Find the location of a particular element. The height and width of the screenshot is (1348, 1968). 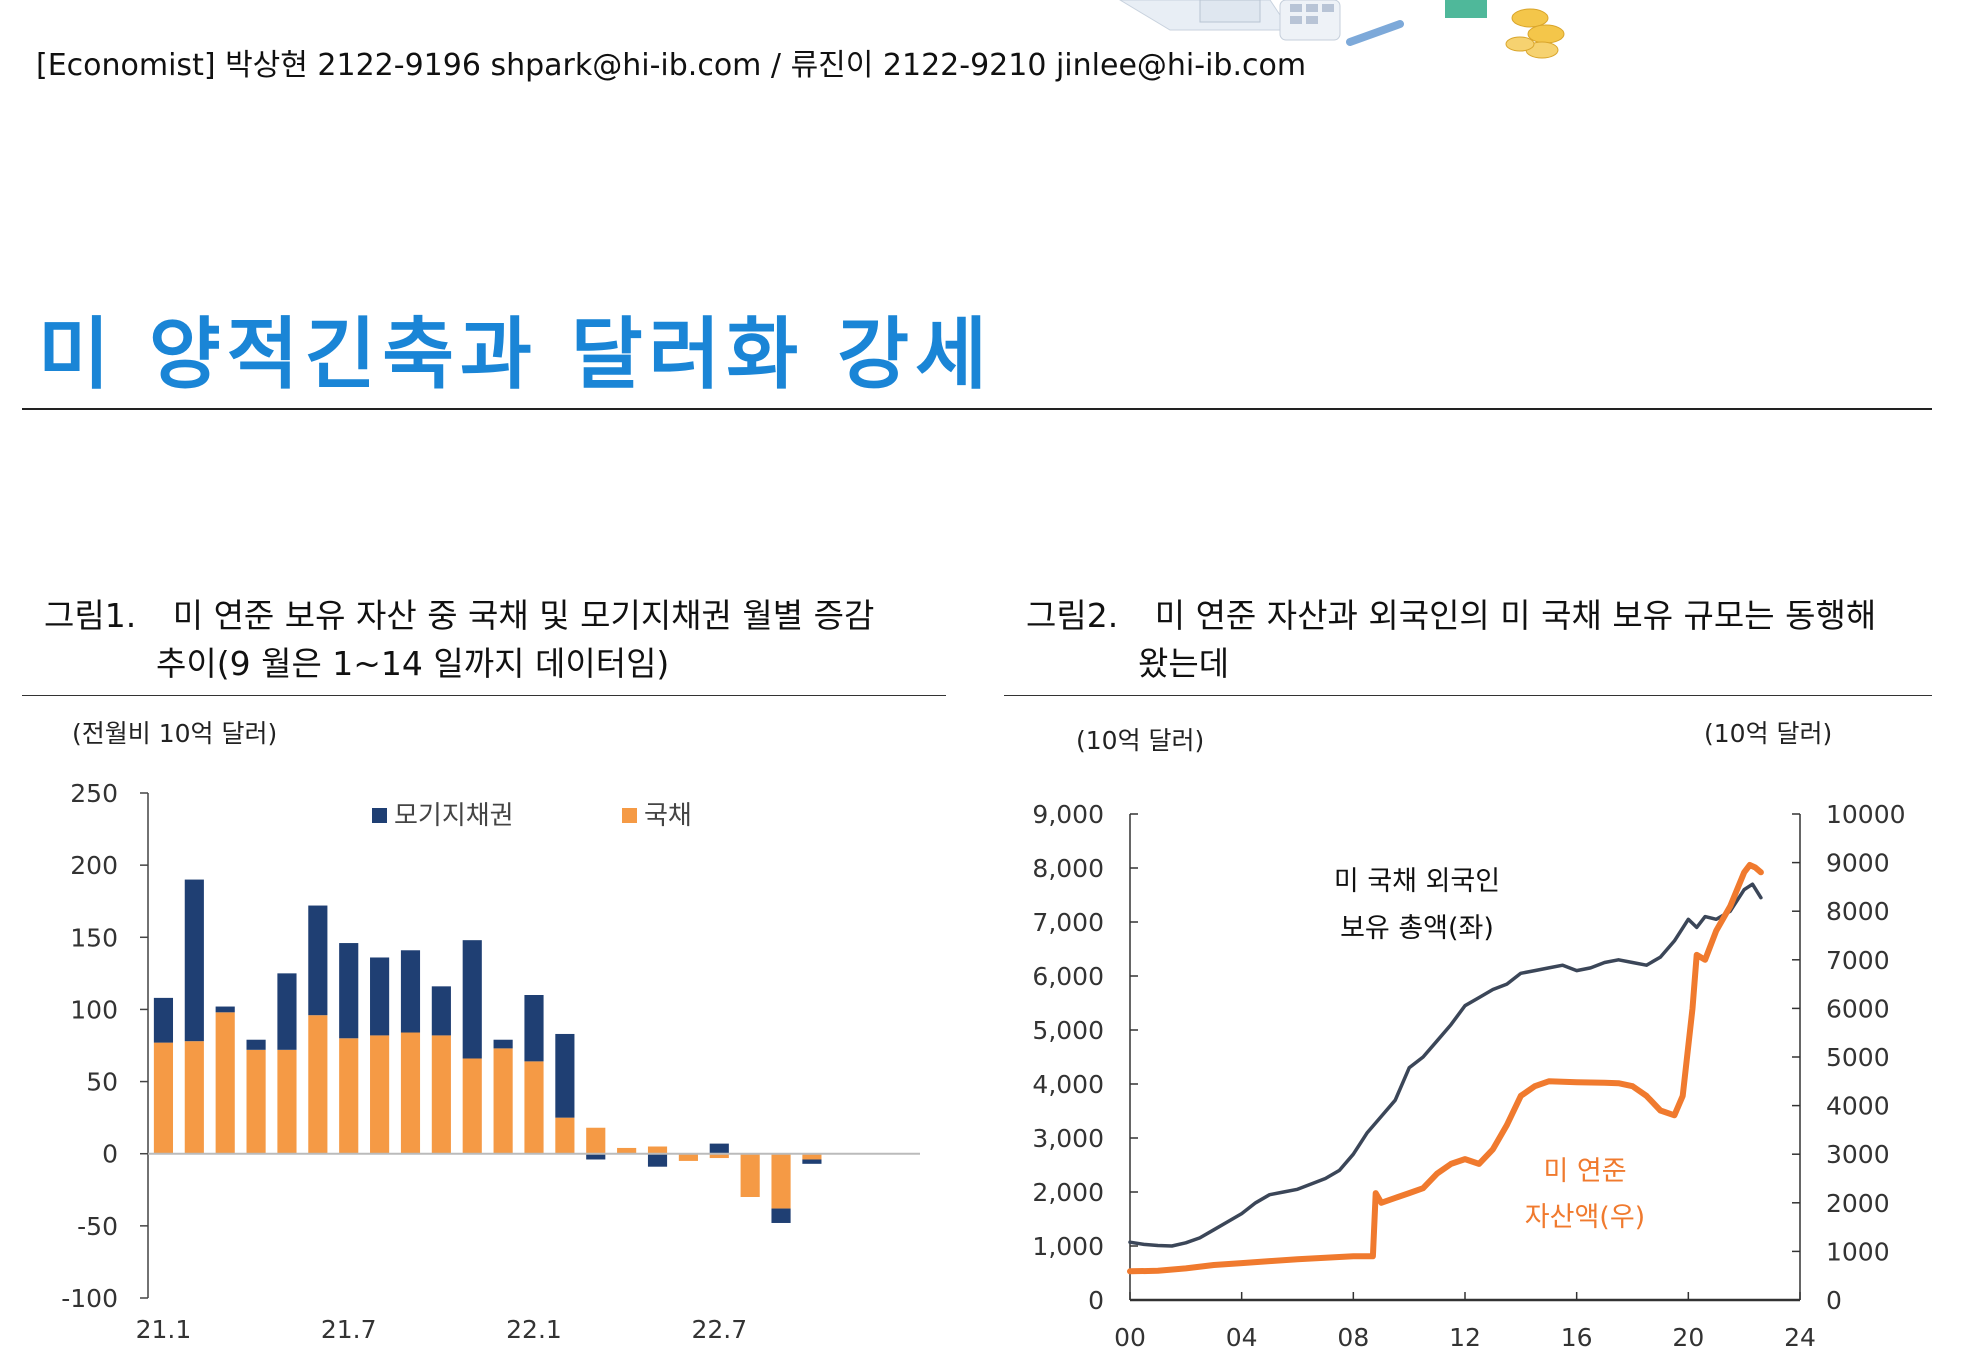

chart1-y-tick-label: -100 is located at coordinates (89, 1298).